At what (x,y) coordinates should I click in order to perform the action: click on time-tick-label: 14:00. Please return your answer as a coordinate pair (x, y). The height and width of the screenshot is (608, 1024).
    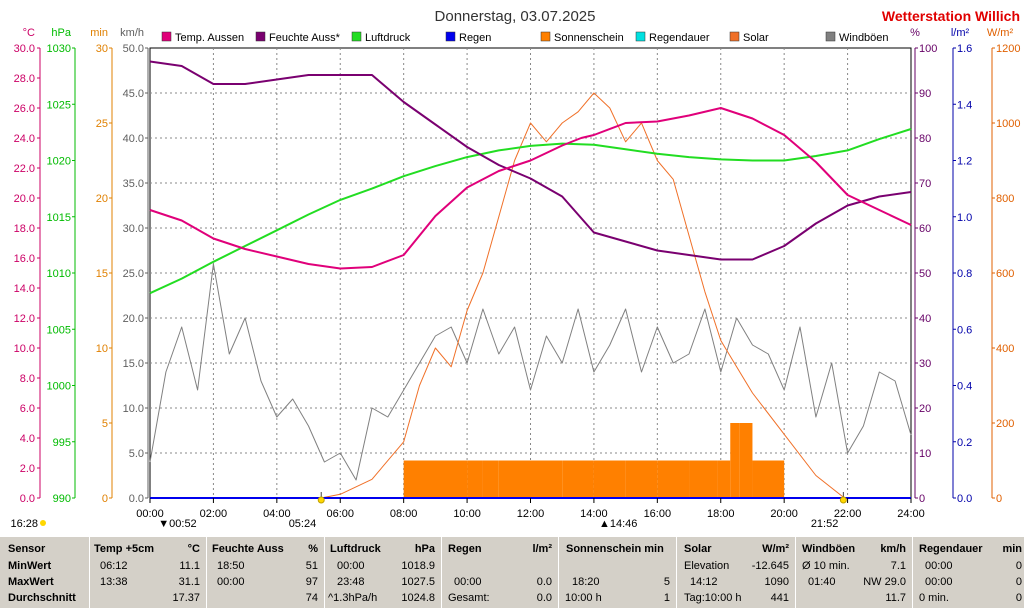
    Looking at the image, I should click on (594, 514).